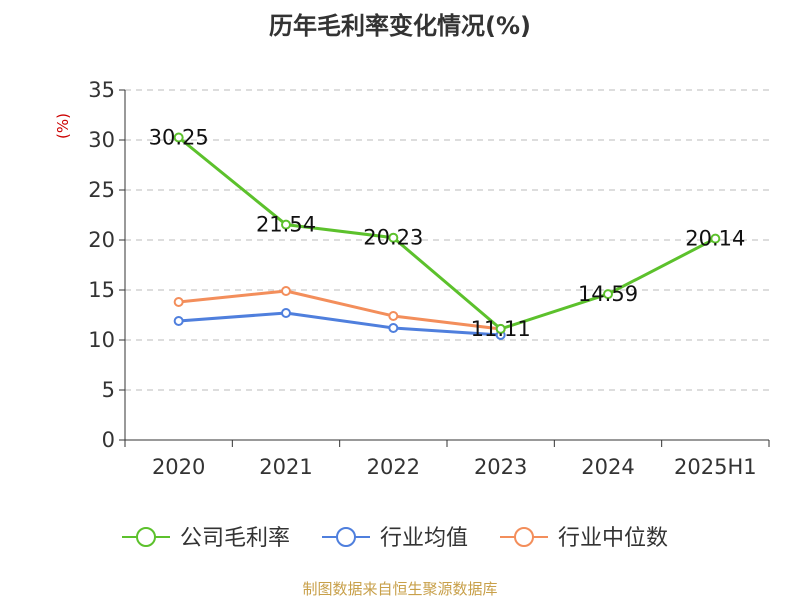 Image resolution: width=800 pixels, height=600 pixels. What do you see at coordinates (101, 240) in the screenshot?
I see `y-tick-label-20: 20` at bounding box center [101, 240].